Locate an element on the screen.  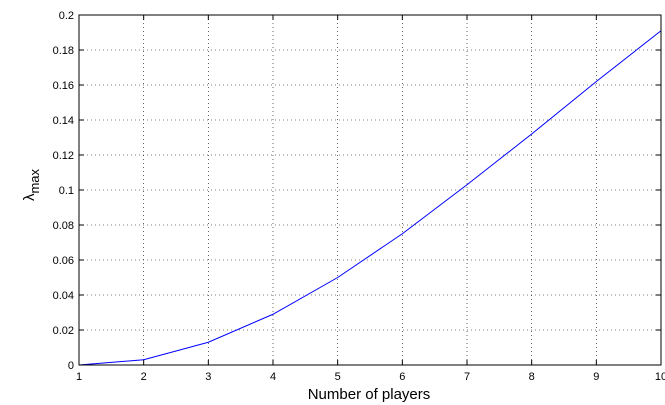
x-tick-label: 6 is located at coordinates (402, 377).